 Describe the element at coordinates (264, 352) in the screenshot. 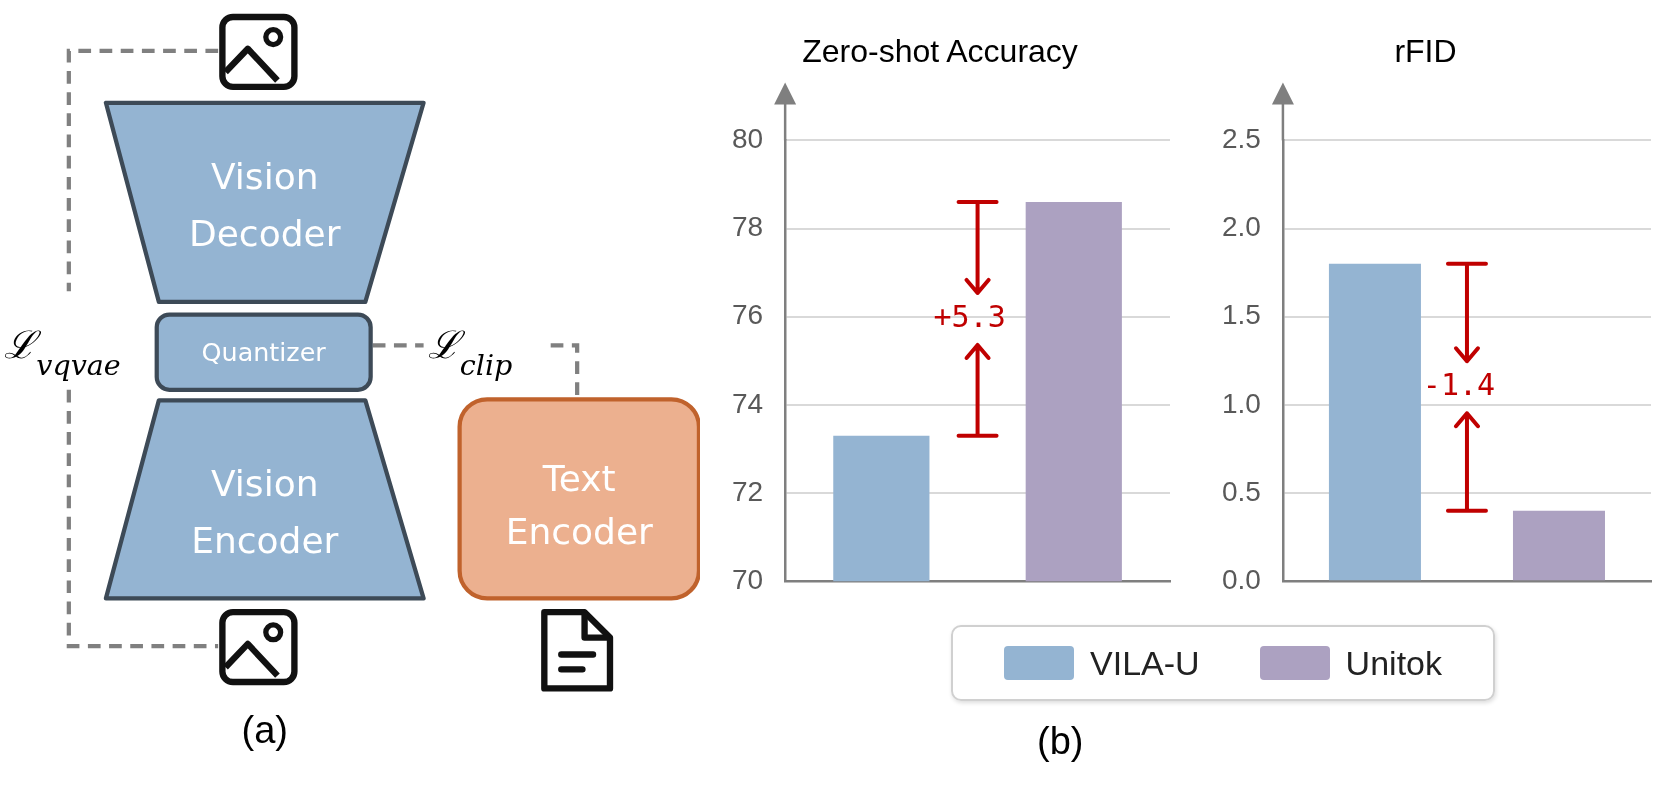

I see `text: Quantizer` at that location.